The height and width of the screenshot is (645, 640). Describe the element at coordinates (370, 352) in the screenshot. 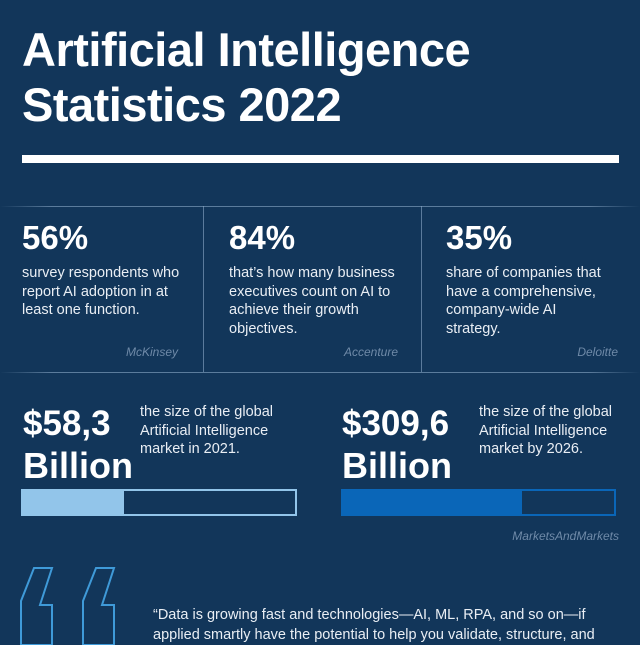

I see `stat-source: Accenture` at that location.